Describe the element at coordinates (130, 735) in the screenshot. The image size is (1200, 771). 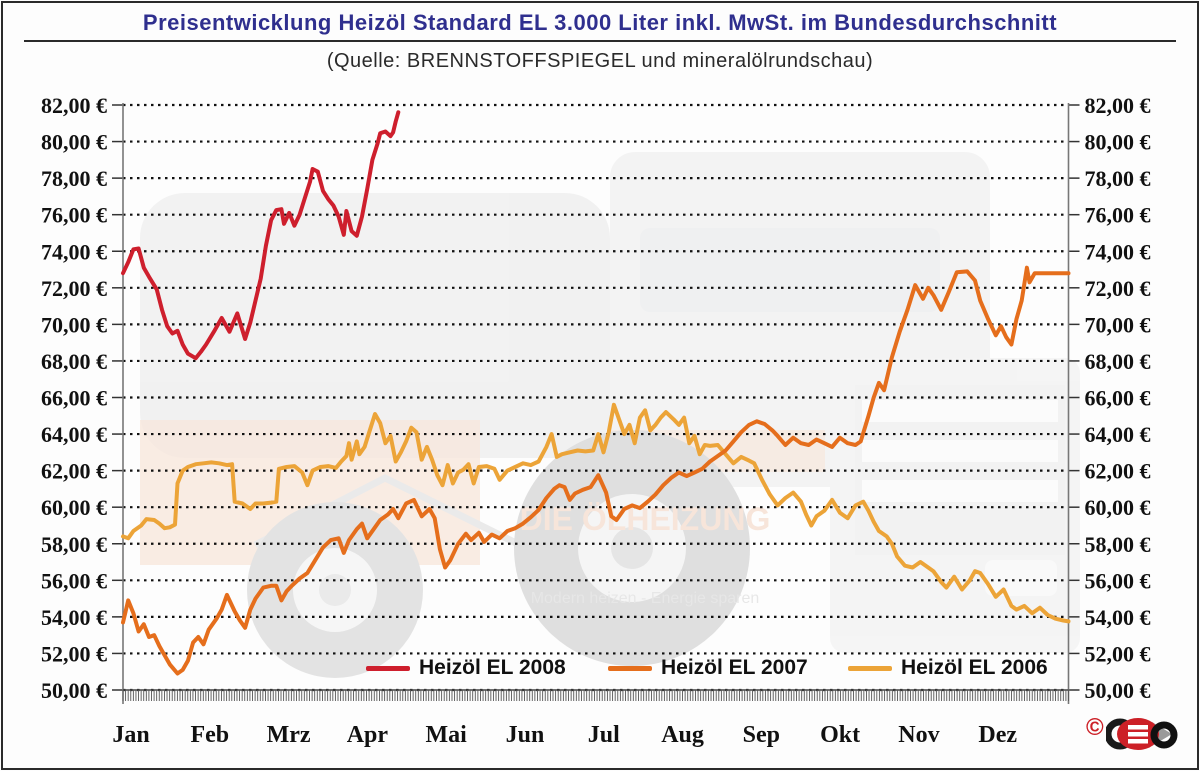
I see `x-month-label: Jan` at that location.